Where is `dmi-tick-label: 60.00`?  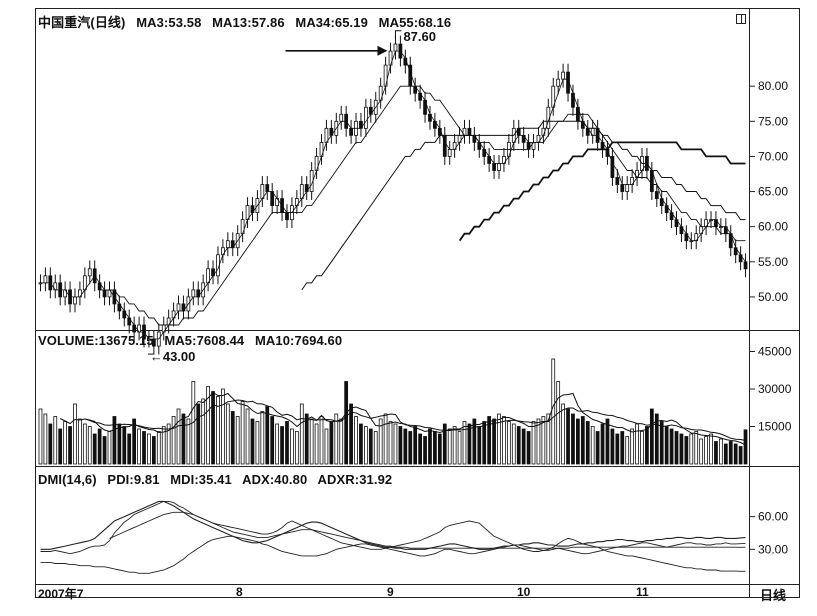 dmi-tick-label: 60.00 is located at coordinates (773, 517).